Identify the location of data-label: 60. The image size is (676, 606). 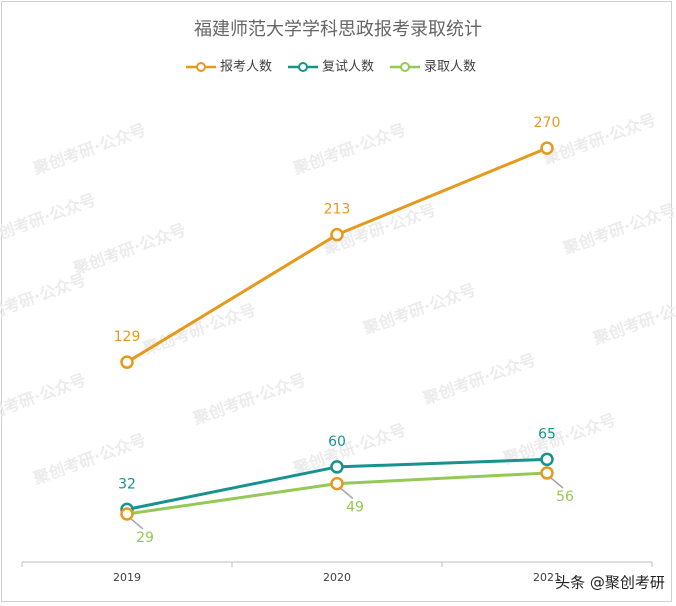
(337, 442).